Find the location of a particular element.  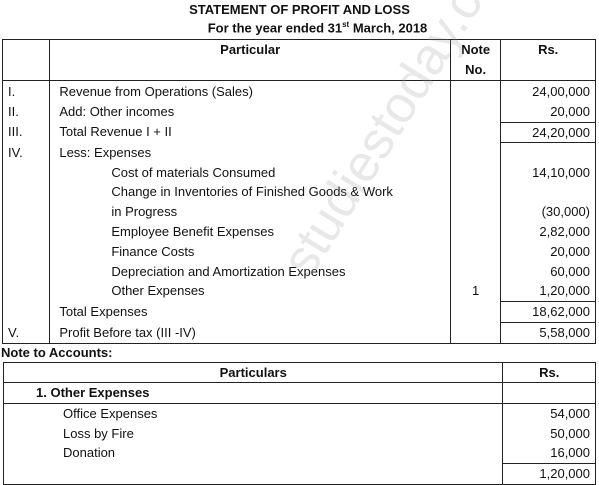

notes-row-label: Office Expenses is located at coordinates (253, 413).